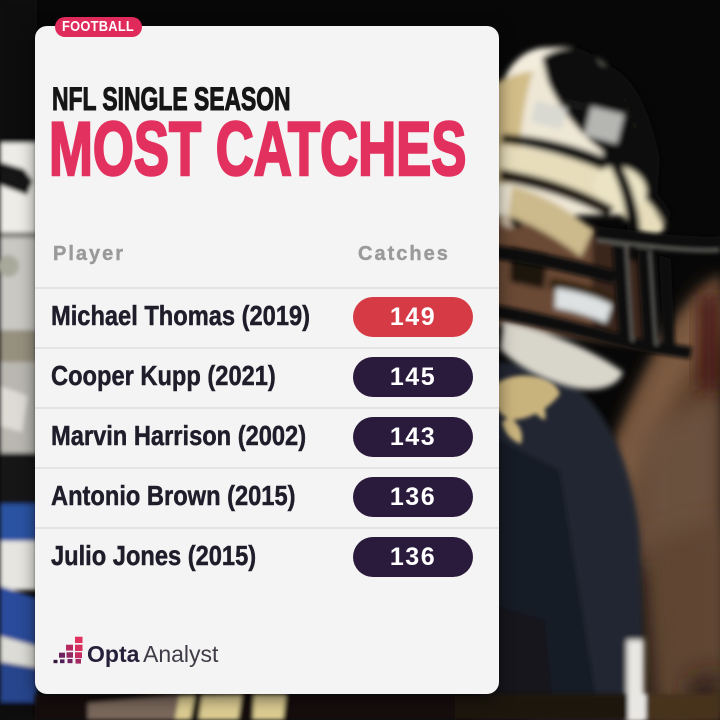 This screenshot has height=720, width=720. I want to click on svg-text: Analyst, so click(181, 654).